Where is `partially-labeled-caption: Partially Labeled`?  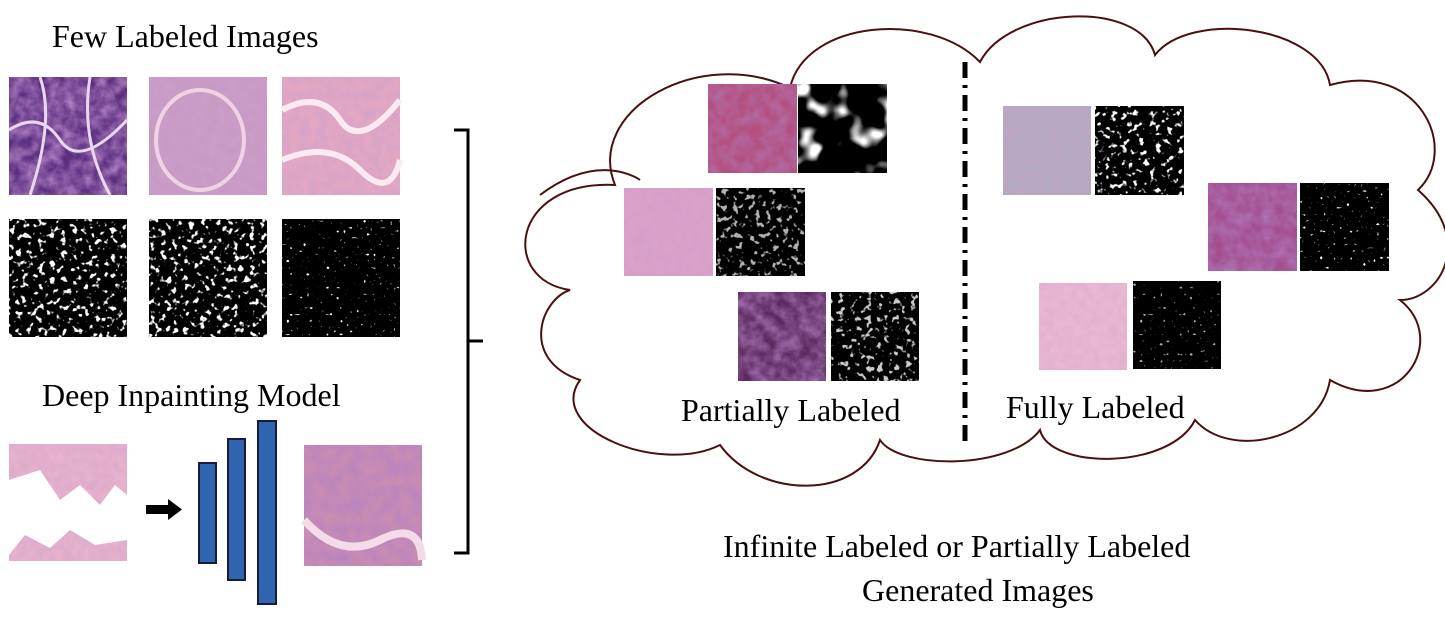
partially-labeled-caption: Partially Labeled is located at coordinates (791, 410).